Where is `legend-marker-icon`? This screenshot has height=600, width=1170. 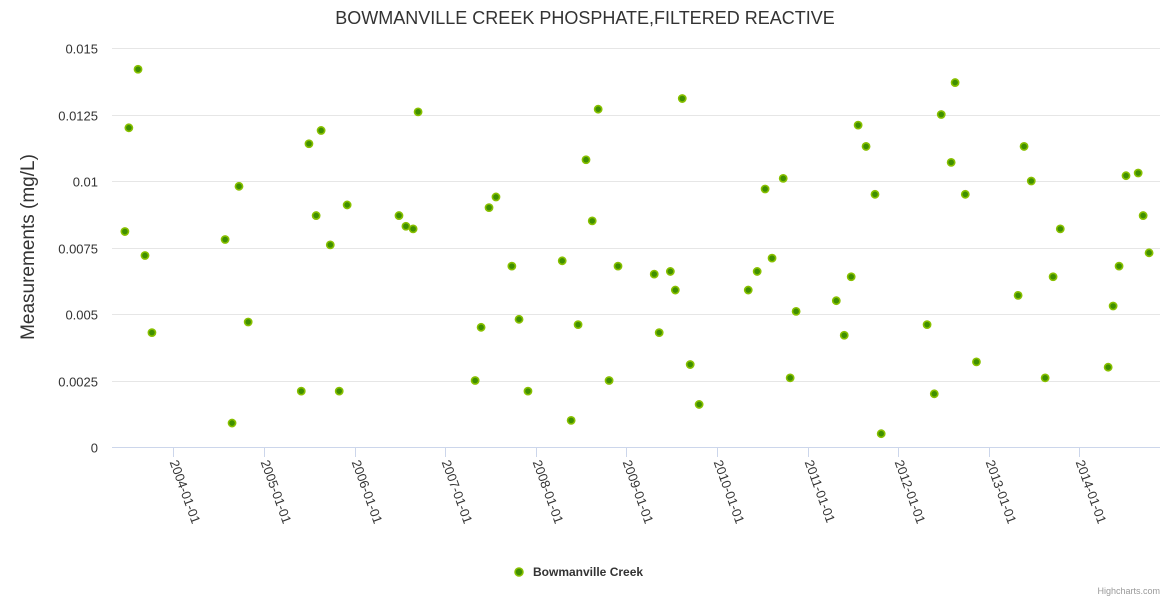
legend-marker-icon is located at coordinates (519, 572).